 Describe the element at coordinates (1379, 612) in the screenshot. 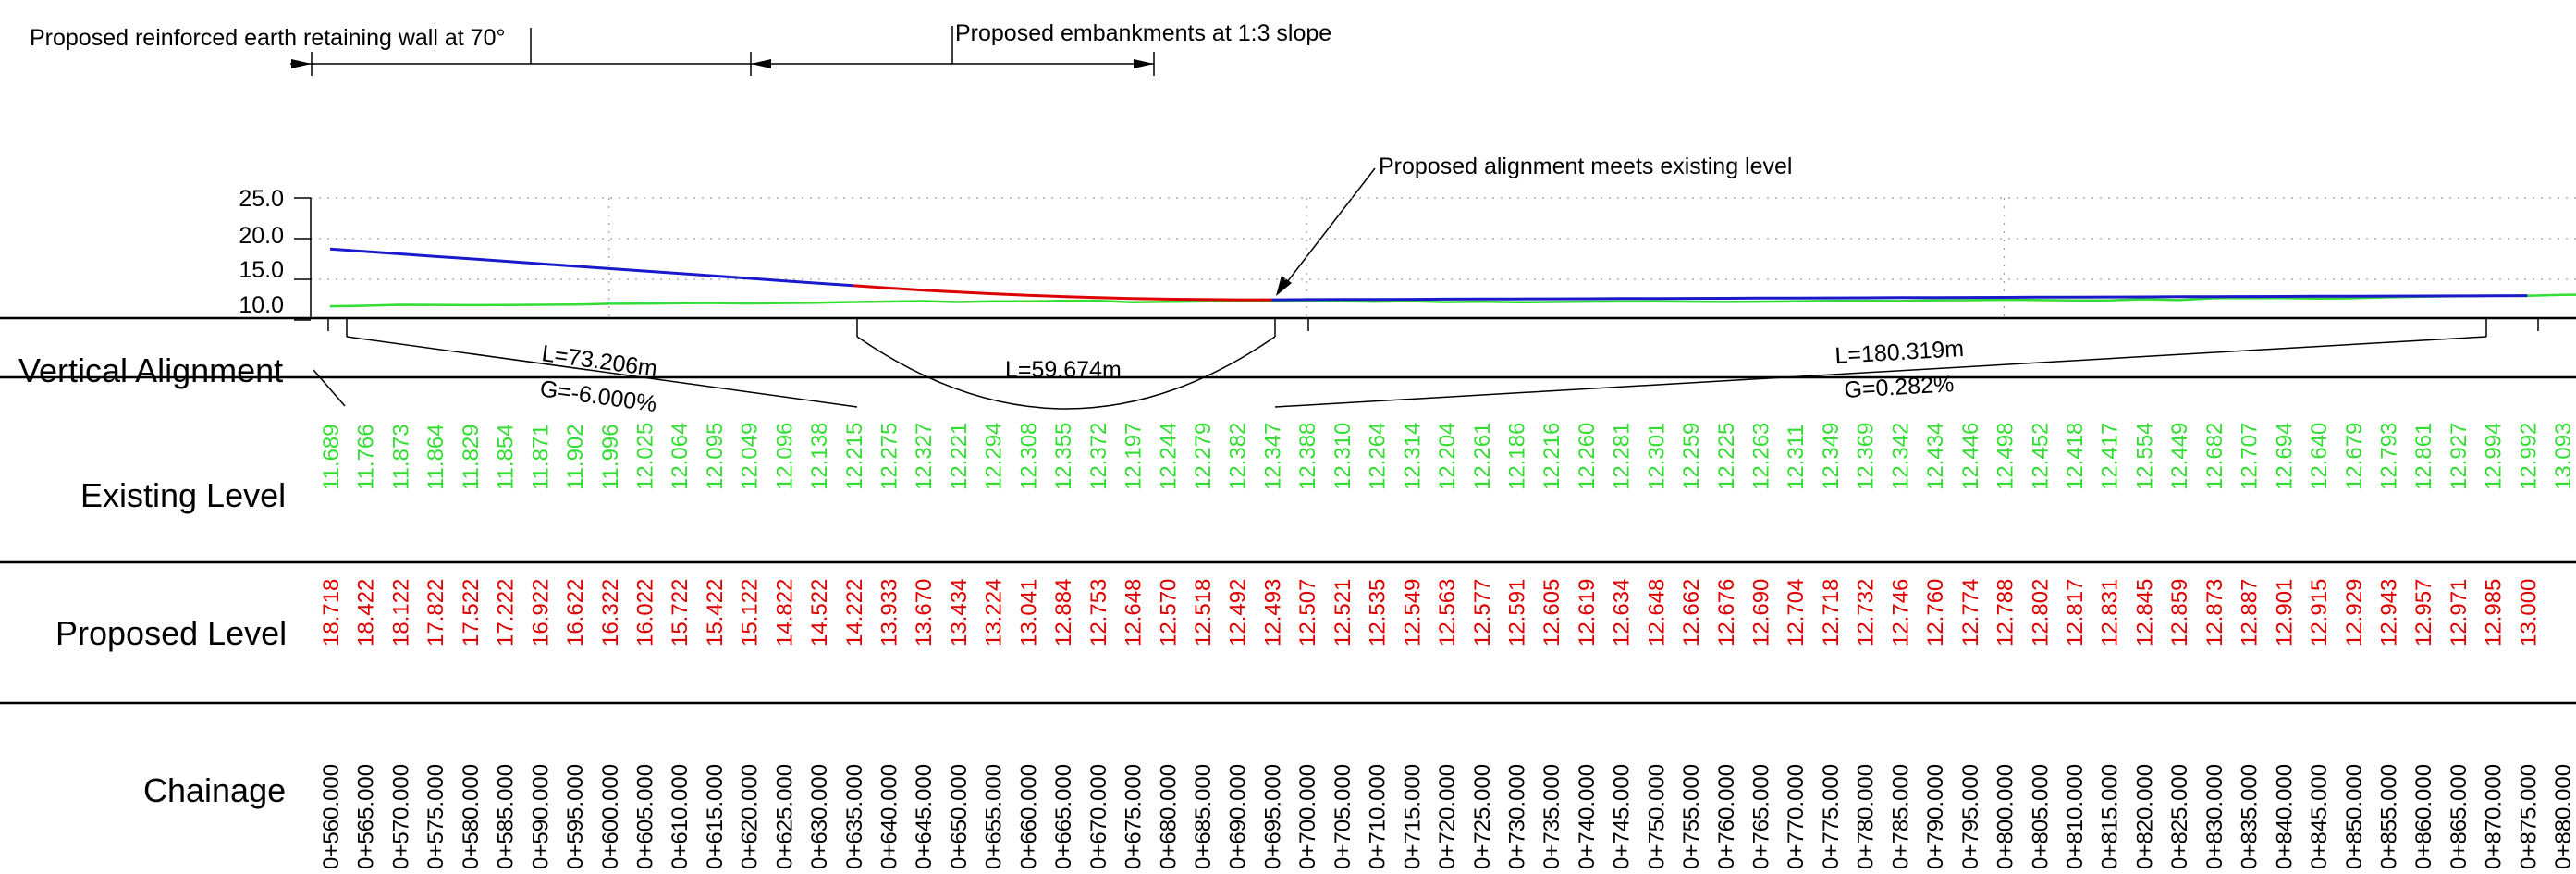

I see `proposed-level-value: 12.535` at that location.